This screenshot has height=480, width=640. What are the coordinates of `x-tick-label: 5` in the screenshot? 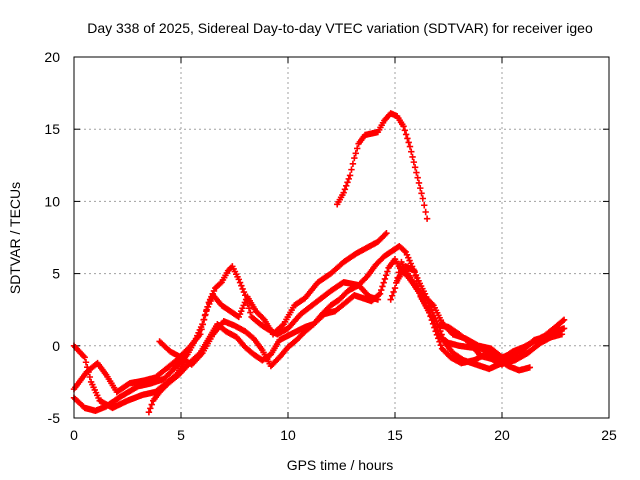 It's located at (181, 435).